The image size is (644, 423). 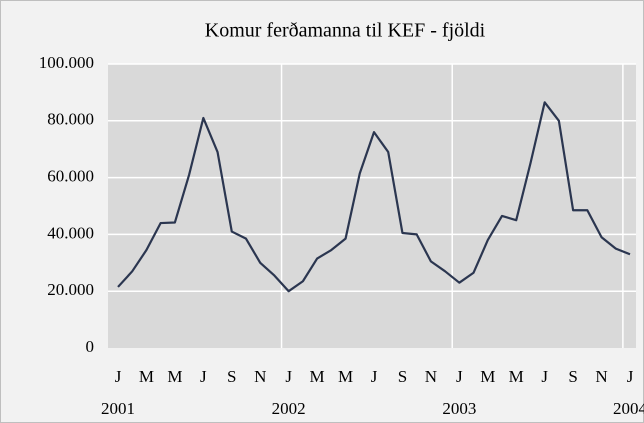 I want to click on y-tick-label: 80.000, so click(x=70, y=119).